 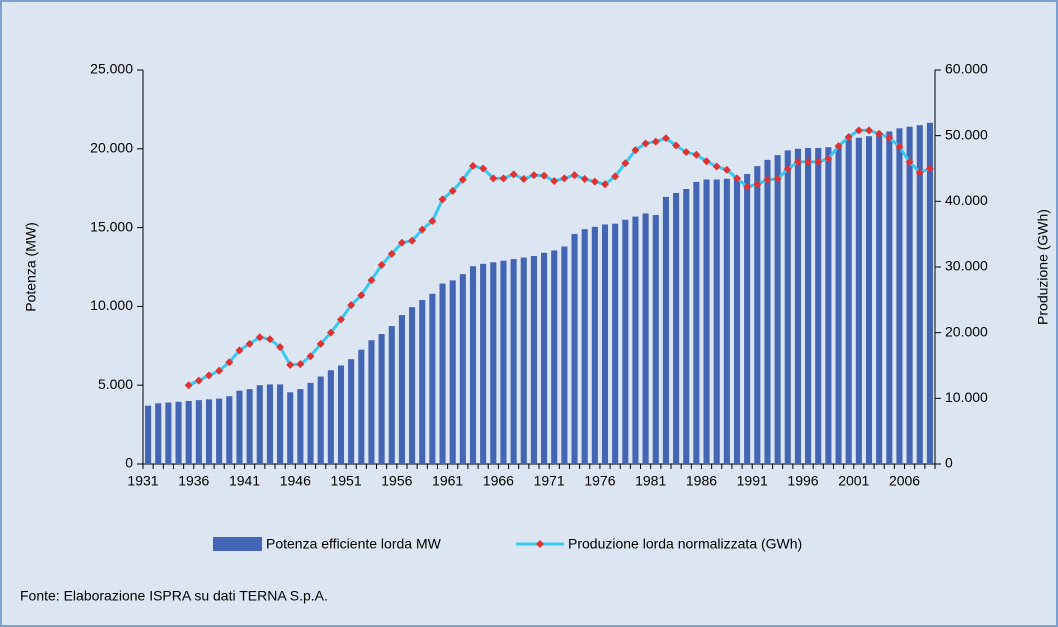 What do you see at coordinates (966, 134) in the screenshot?
I see `y2-tick-label: 50.000` at bounding box center [966, 134].